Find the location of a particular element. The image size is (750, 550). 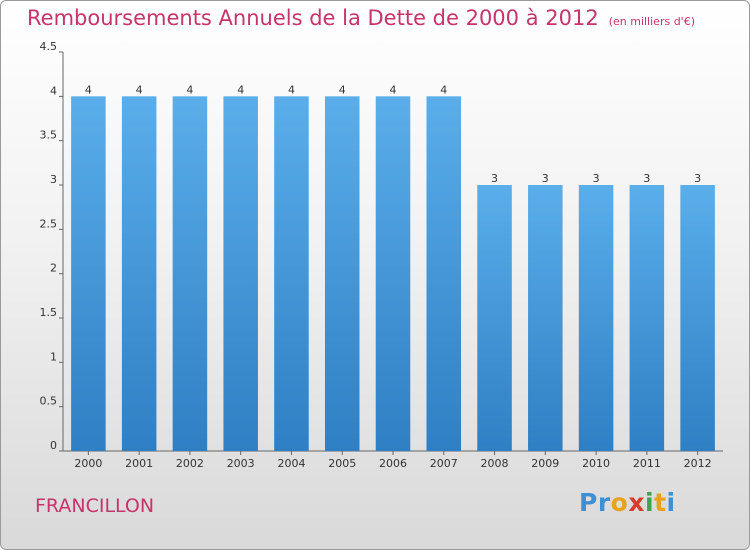

y-tick-label: 1.5 is located at coordinates (49, 312).